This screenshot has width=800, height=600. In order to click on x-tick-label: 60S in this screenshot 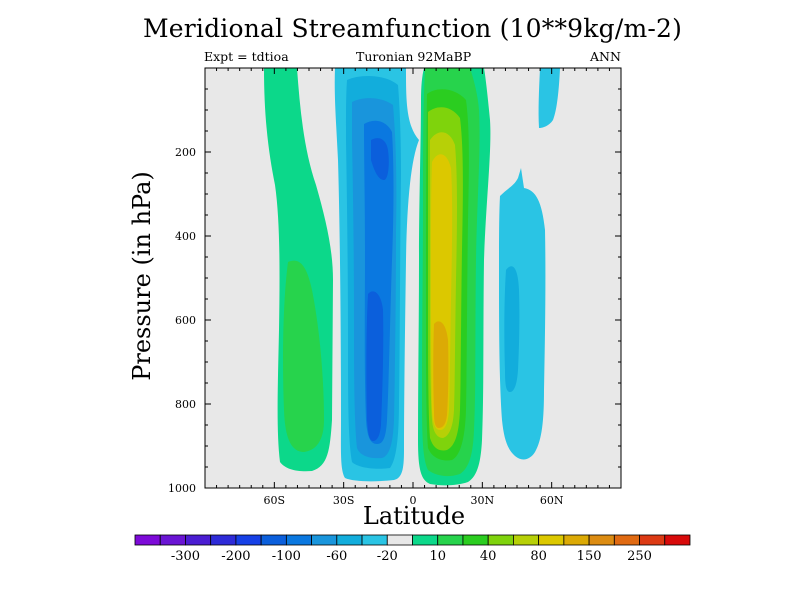, I will do `click(275, 500)`.